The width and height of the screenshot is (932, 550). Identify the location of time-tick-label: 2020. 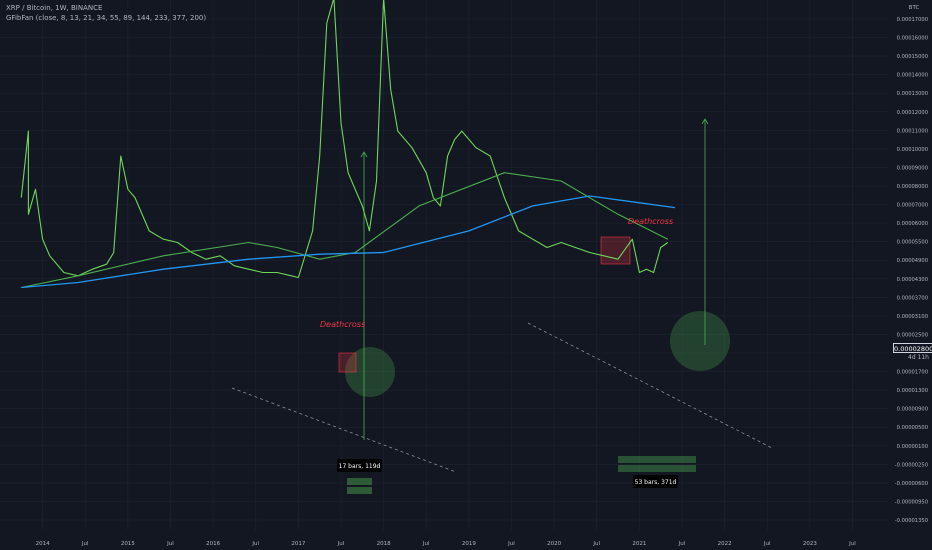
(554, 544).